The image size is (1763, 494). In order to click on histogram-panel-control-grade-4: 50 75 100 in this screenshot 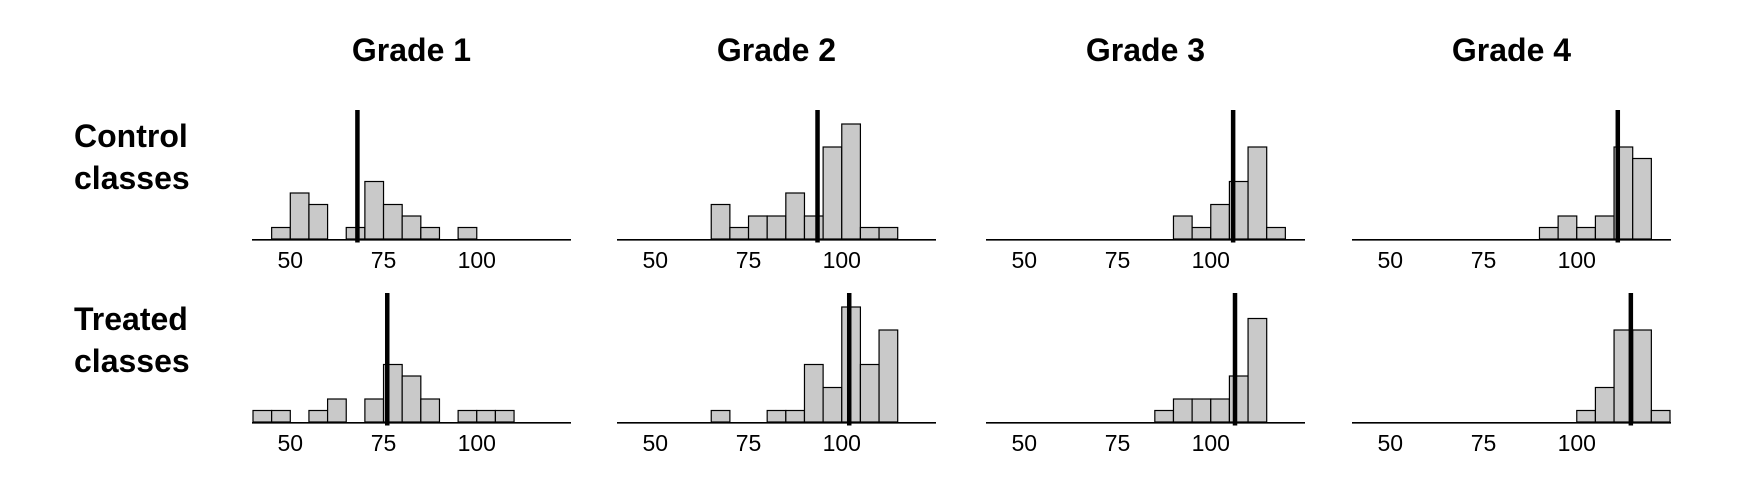, I will do `click(1511, 191)`.